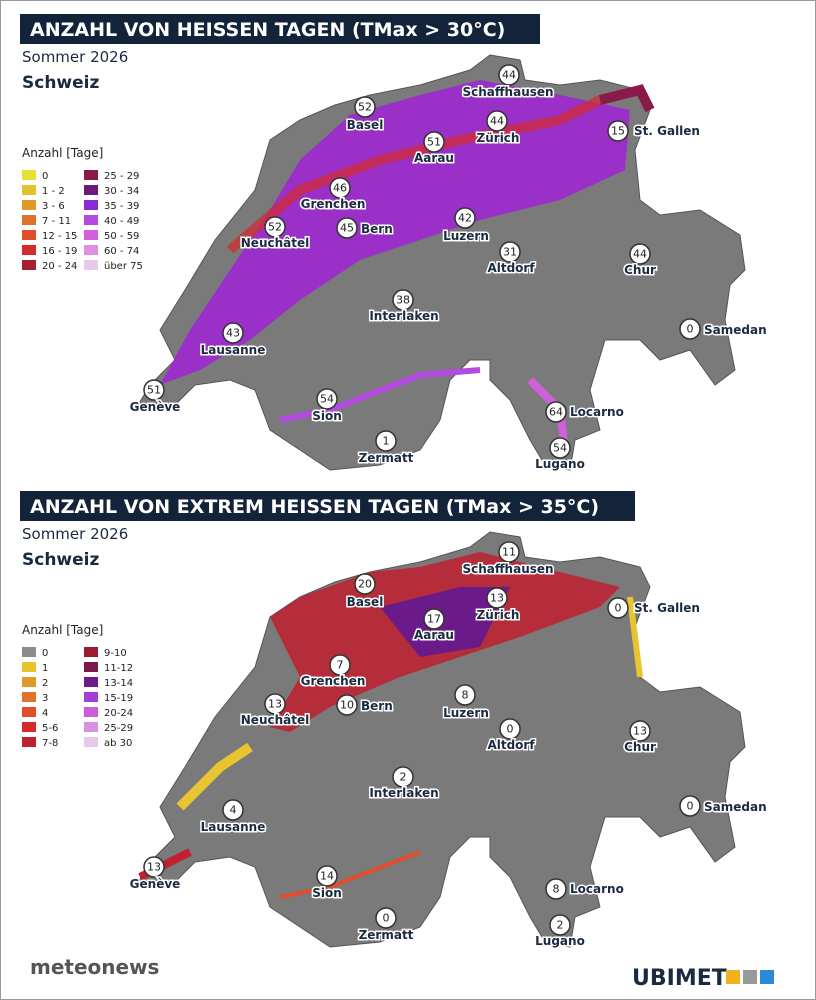 The height and width of the screenshot is (1000, 816). Describe the element at coordinates (750, 977) in the screenshot. I see `logo-icon` at that location.